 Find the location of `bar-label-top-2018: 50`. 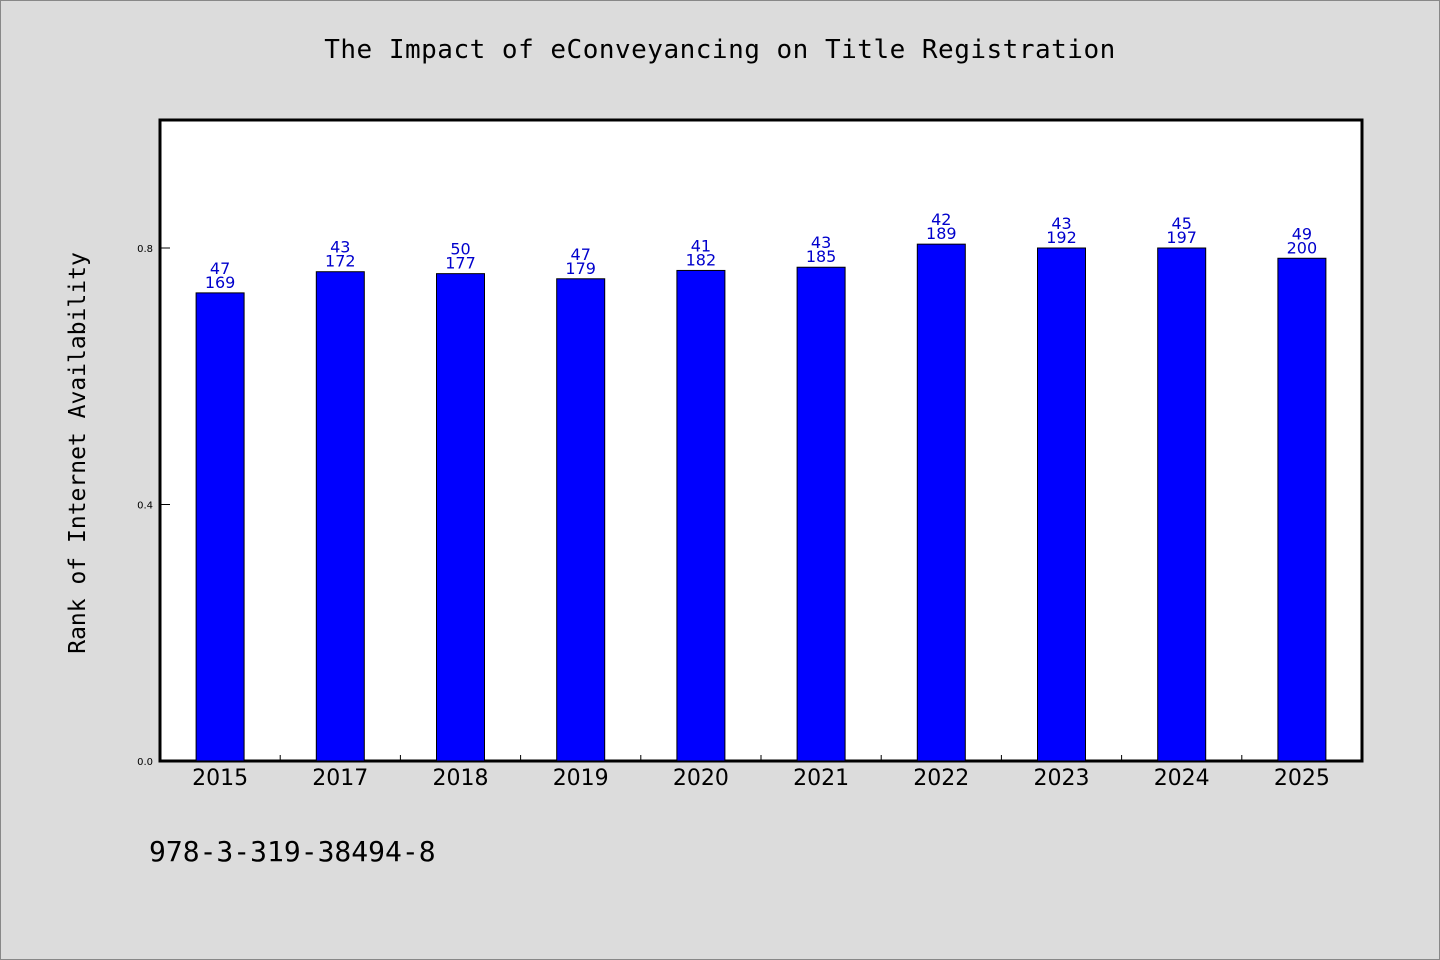

bar-label-top-2018: 50 is located at coordinates (460, 249).